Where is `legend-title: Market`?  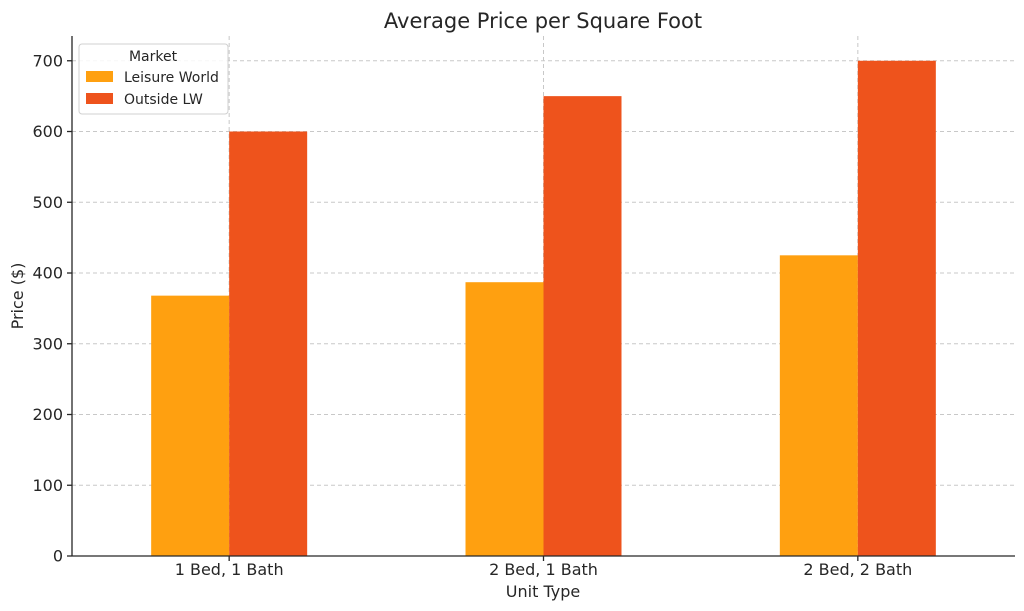
legend-title: Market is located at coordinates (153, 57).